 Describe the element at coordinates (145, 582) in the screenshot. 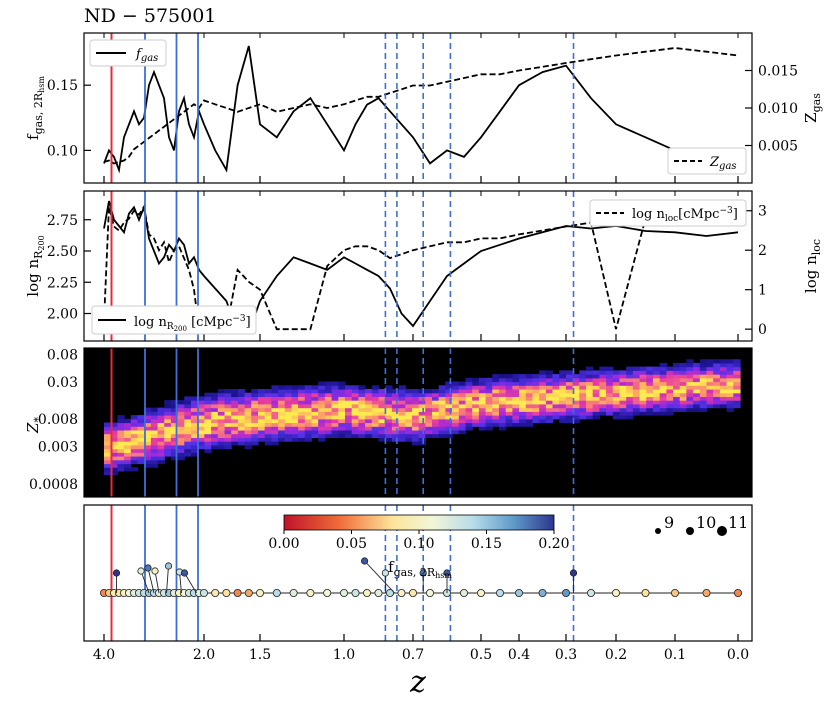

I see `merger-link` at that location.